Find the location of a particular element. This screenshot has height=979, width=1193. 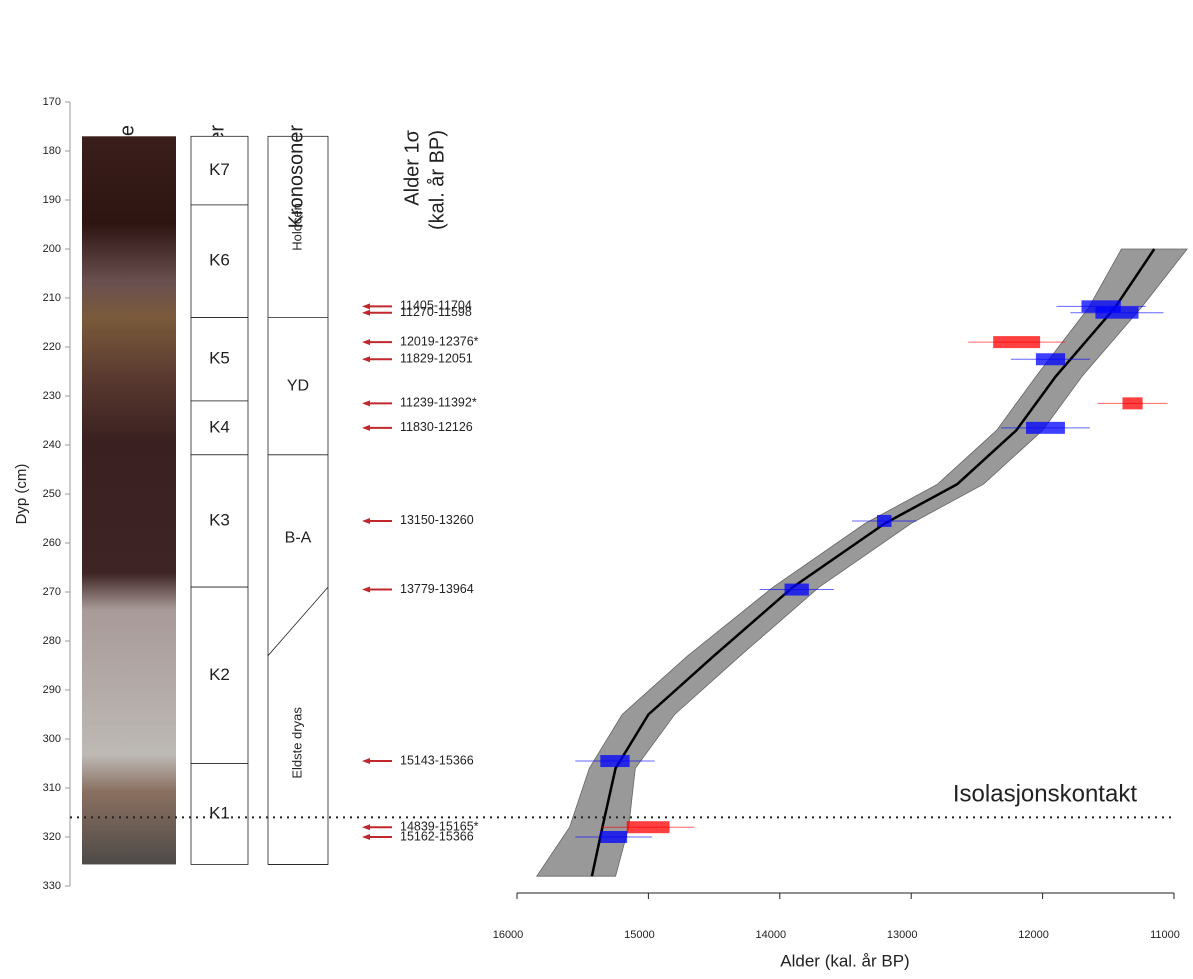

y-tick-label: 300 is located at coordinates (52, 739).